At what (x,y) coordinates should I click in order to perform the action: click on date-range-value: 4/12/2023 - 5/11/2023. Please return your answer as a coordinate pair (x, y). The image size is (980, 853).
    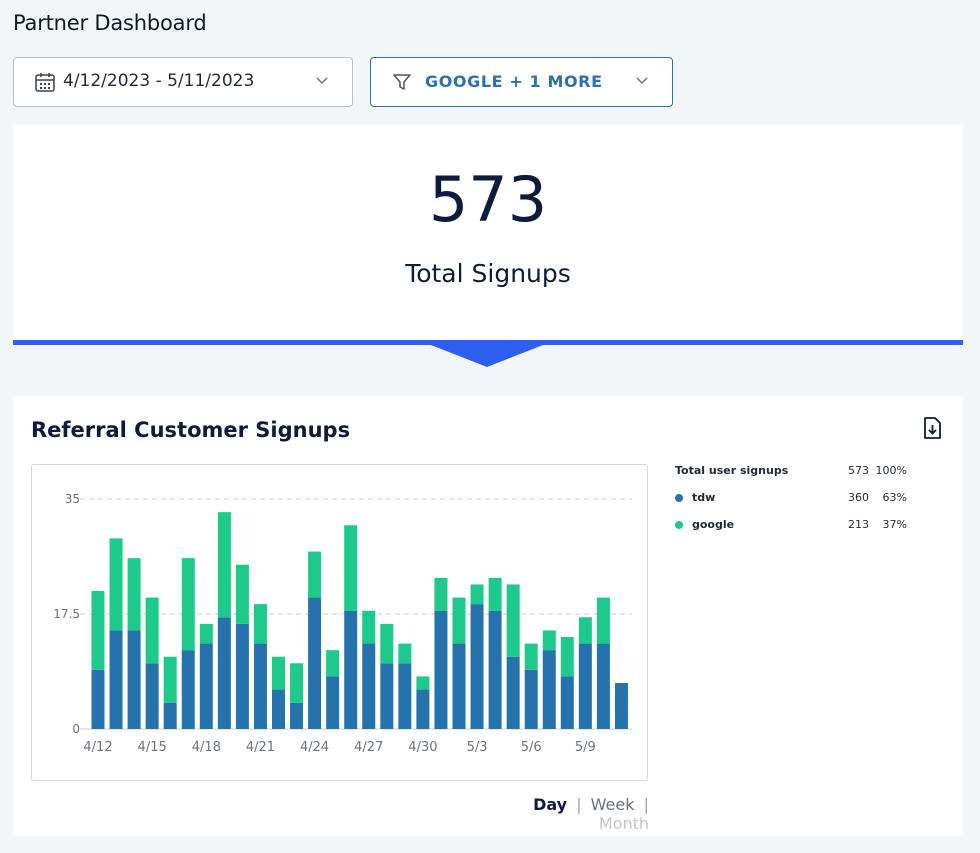
    Looking at the image, I should click on (159, 81).